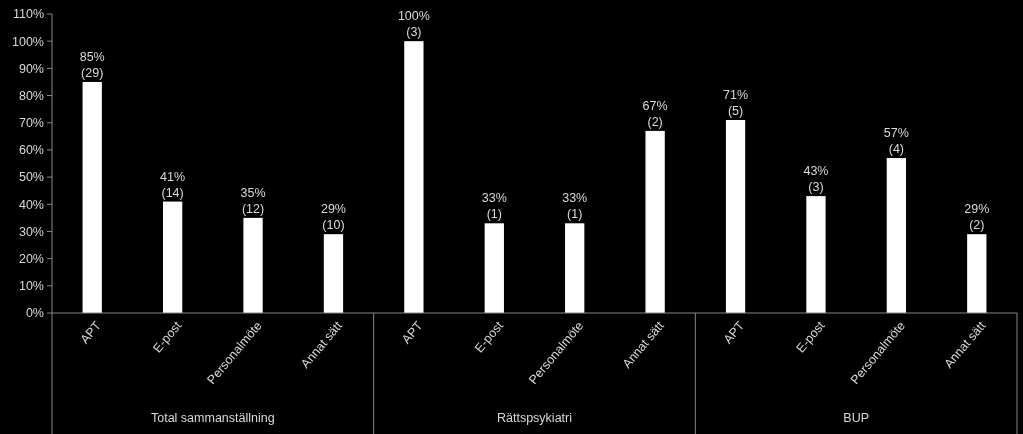 This screenshot has height=434, width=1023. I want to click on y-tick-label: 100%, so click(28, 41).